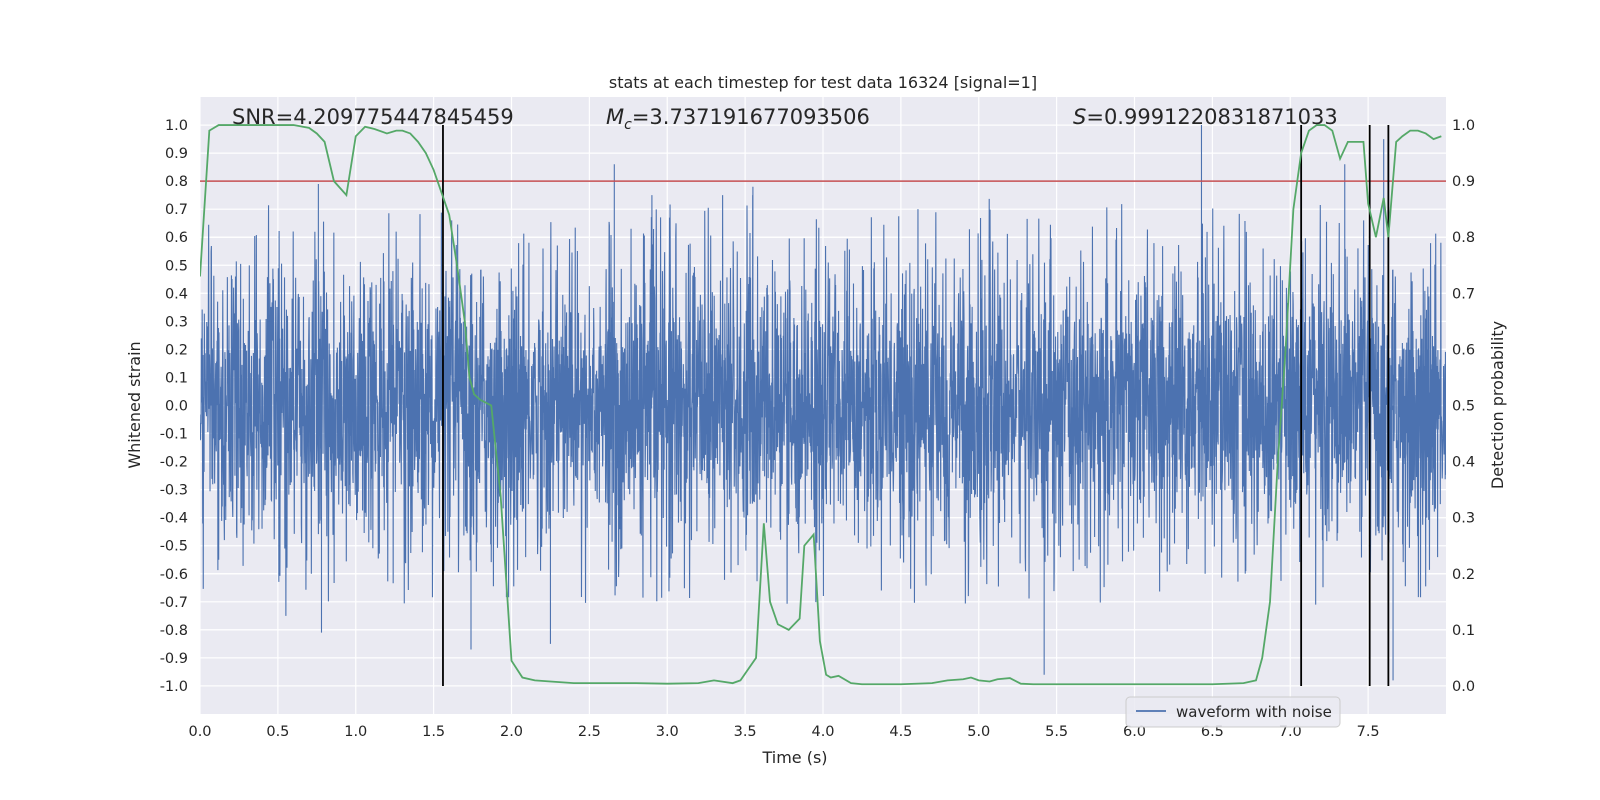  I want to click on left-y-tick-label: -0.3, so click(174, 491).